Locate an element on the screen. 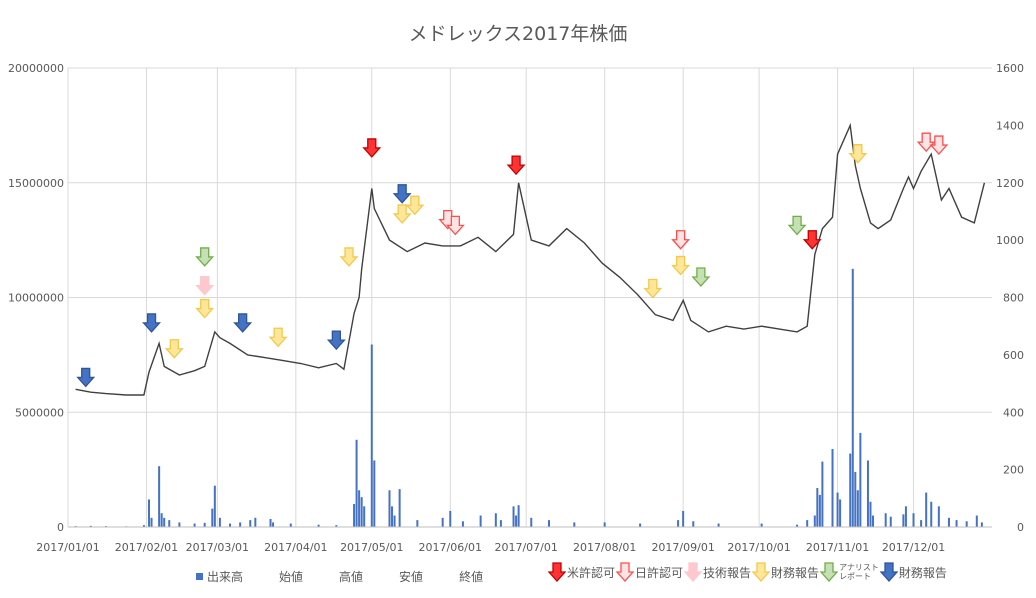 The image size is (1036, 598). legend-label: 出来高 is located at coordinates (225, 577).